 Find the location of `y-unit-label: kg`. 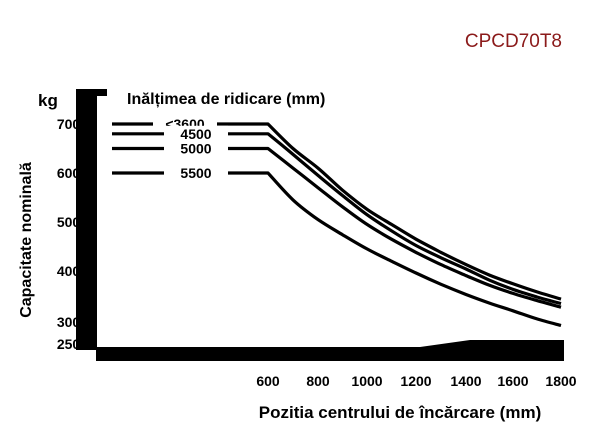

y-unit-label: kg is located at coordinates (48, 100).